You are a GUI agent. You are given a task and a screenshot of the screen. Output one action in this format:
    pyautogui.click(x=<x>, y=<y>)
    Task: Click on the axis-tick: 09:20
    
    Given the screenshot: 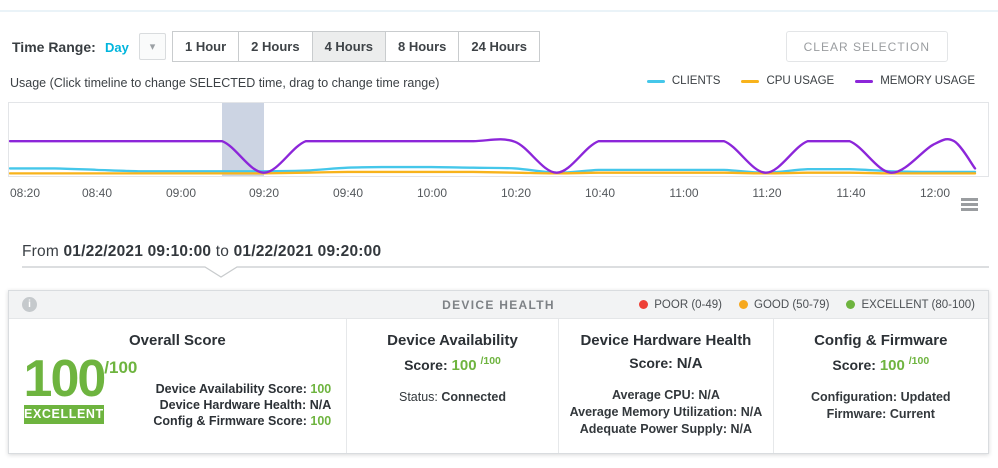 What is the action you would take?
    pyautogui.click(x=264, y=193)
    